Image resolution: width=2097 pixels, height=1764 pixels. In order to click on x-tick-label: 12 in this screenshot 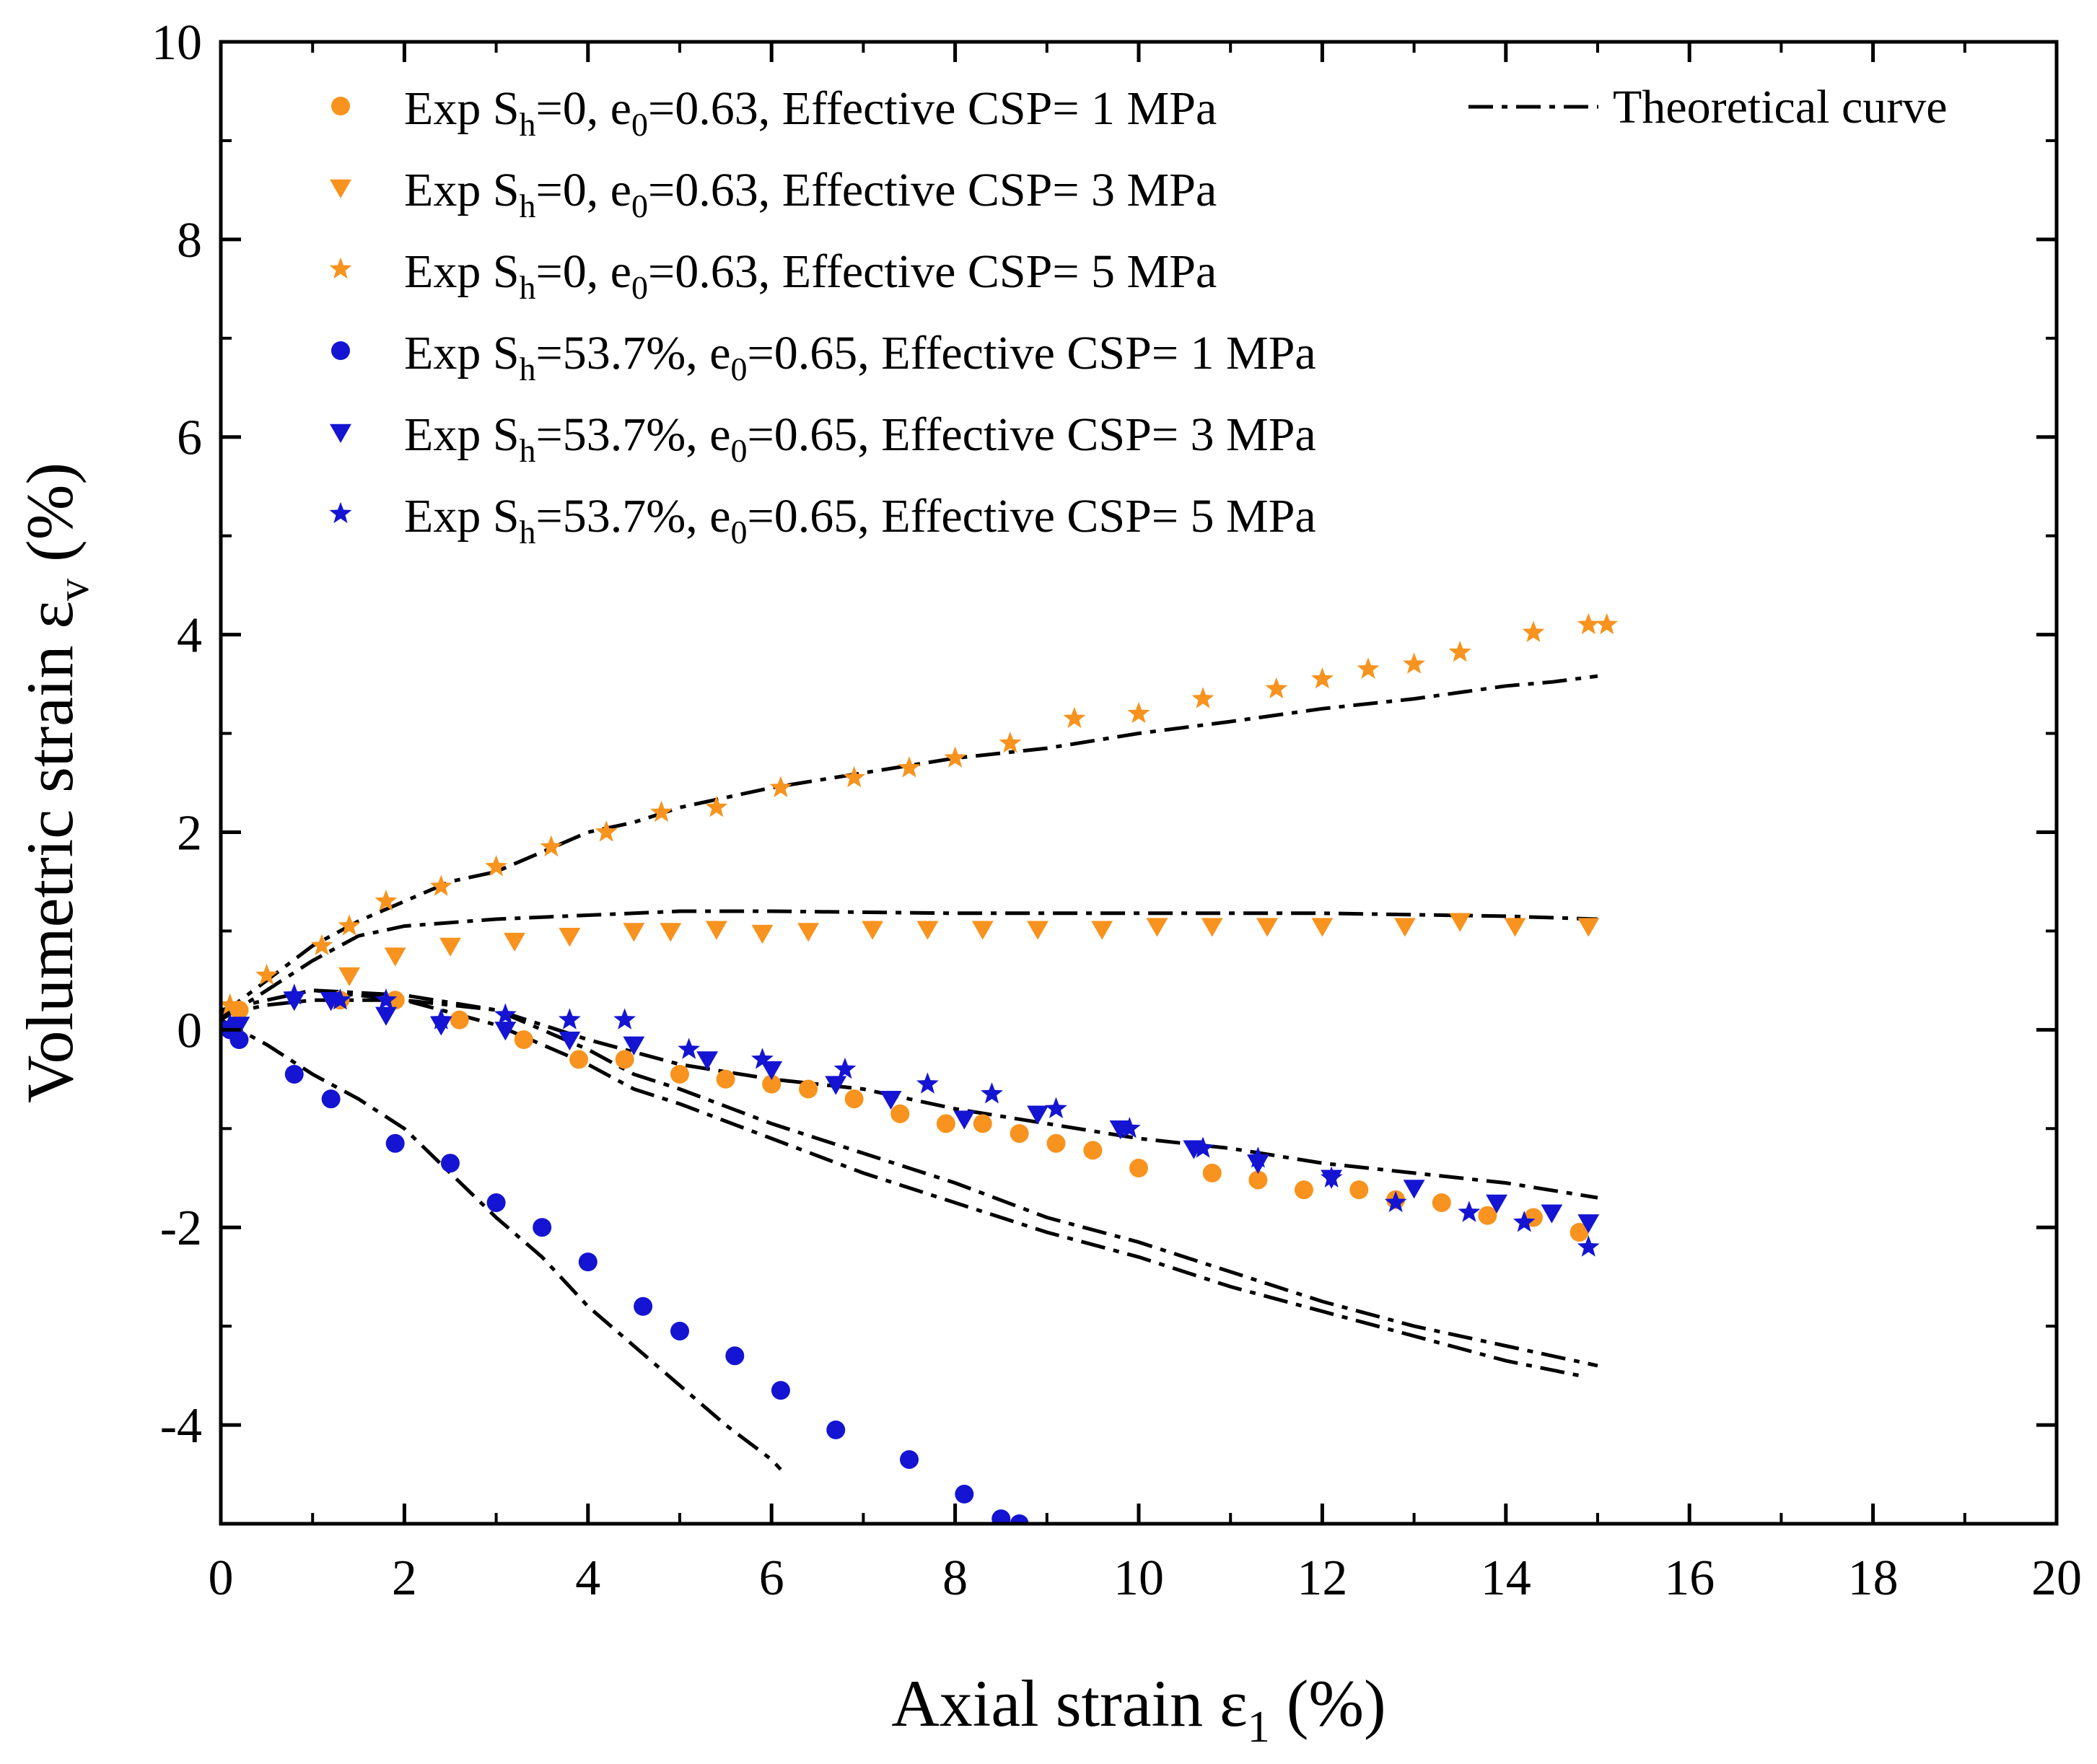, I will do `click(1322, 1578)`.